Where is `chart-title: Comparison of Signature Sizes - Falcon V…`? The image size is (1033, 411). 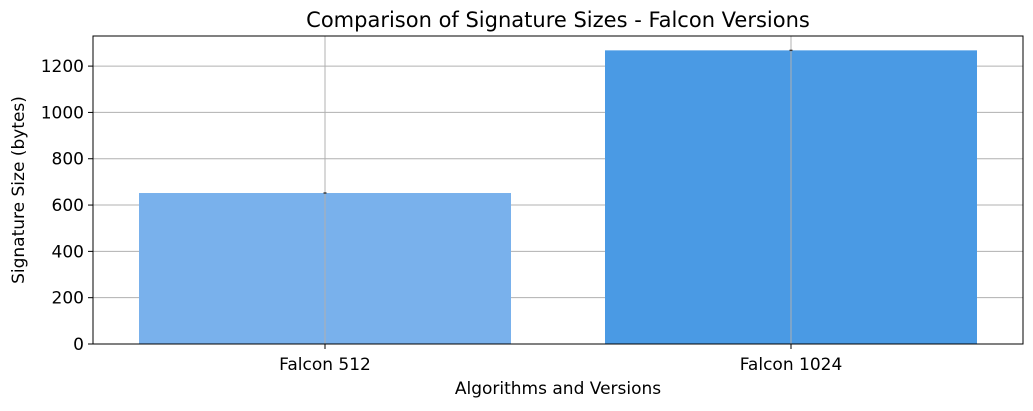
chart-title: Comparison of Signature Sizes - Falcon V… is located at coordinates (558, 20).